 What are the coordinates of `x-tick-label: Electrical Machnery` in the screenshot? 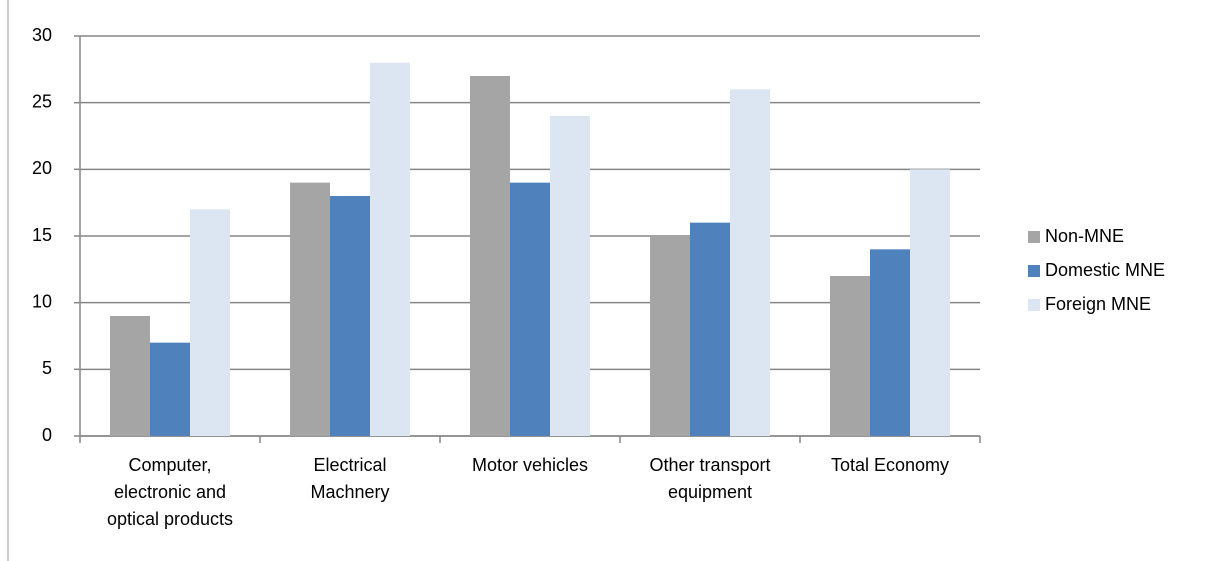 It's located at (349, 478).